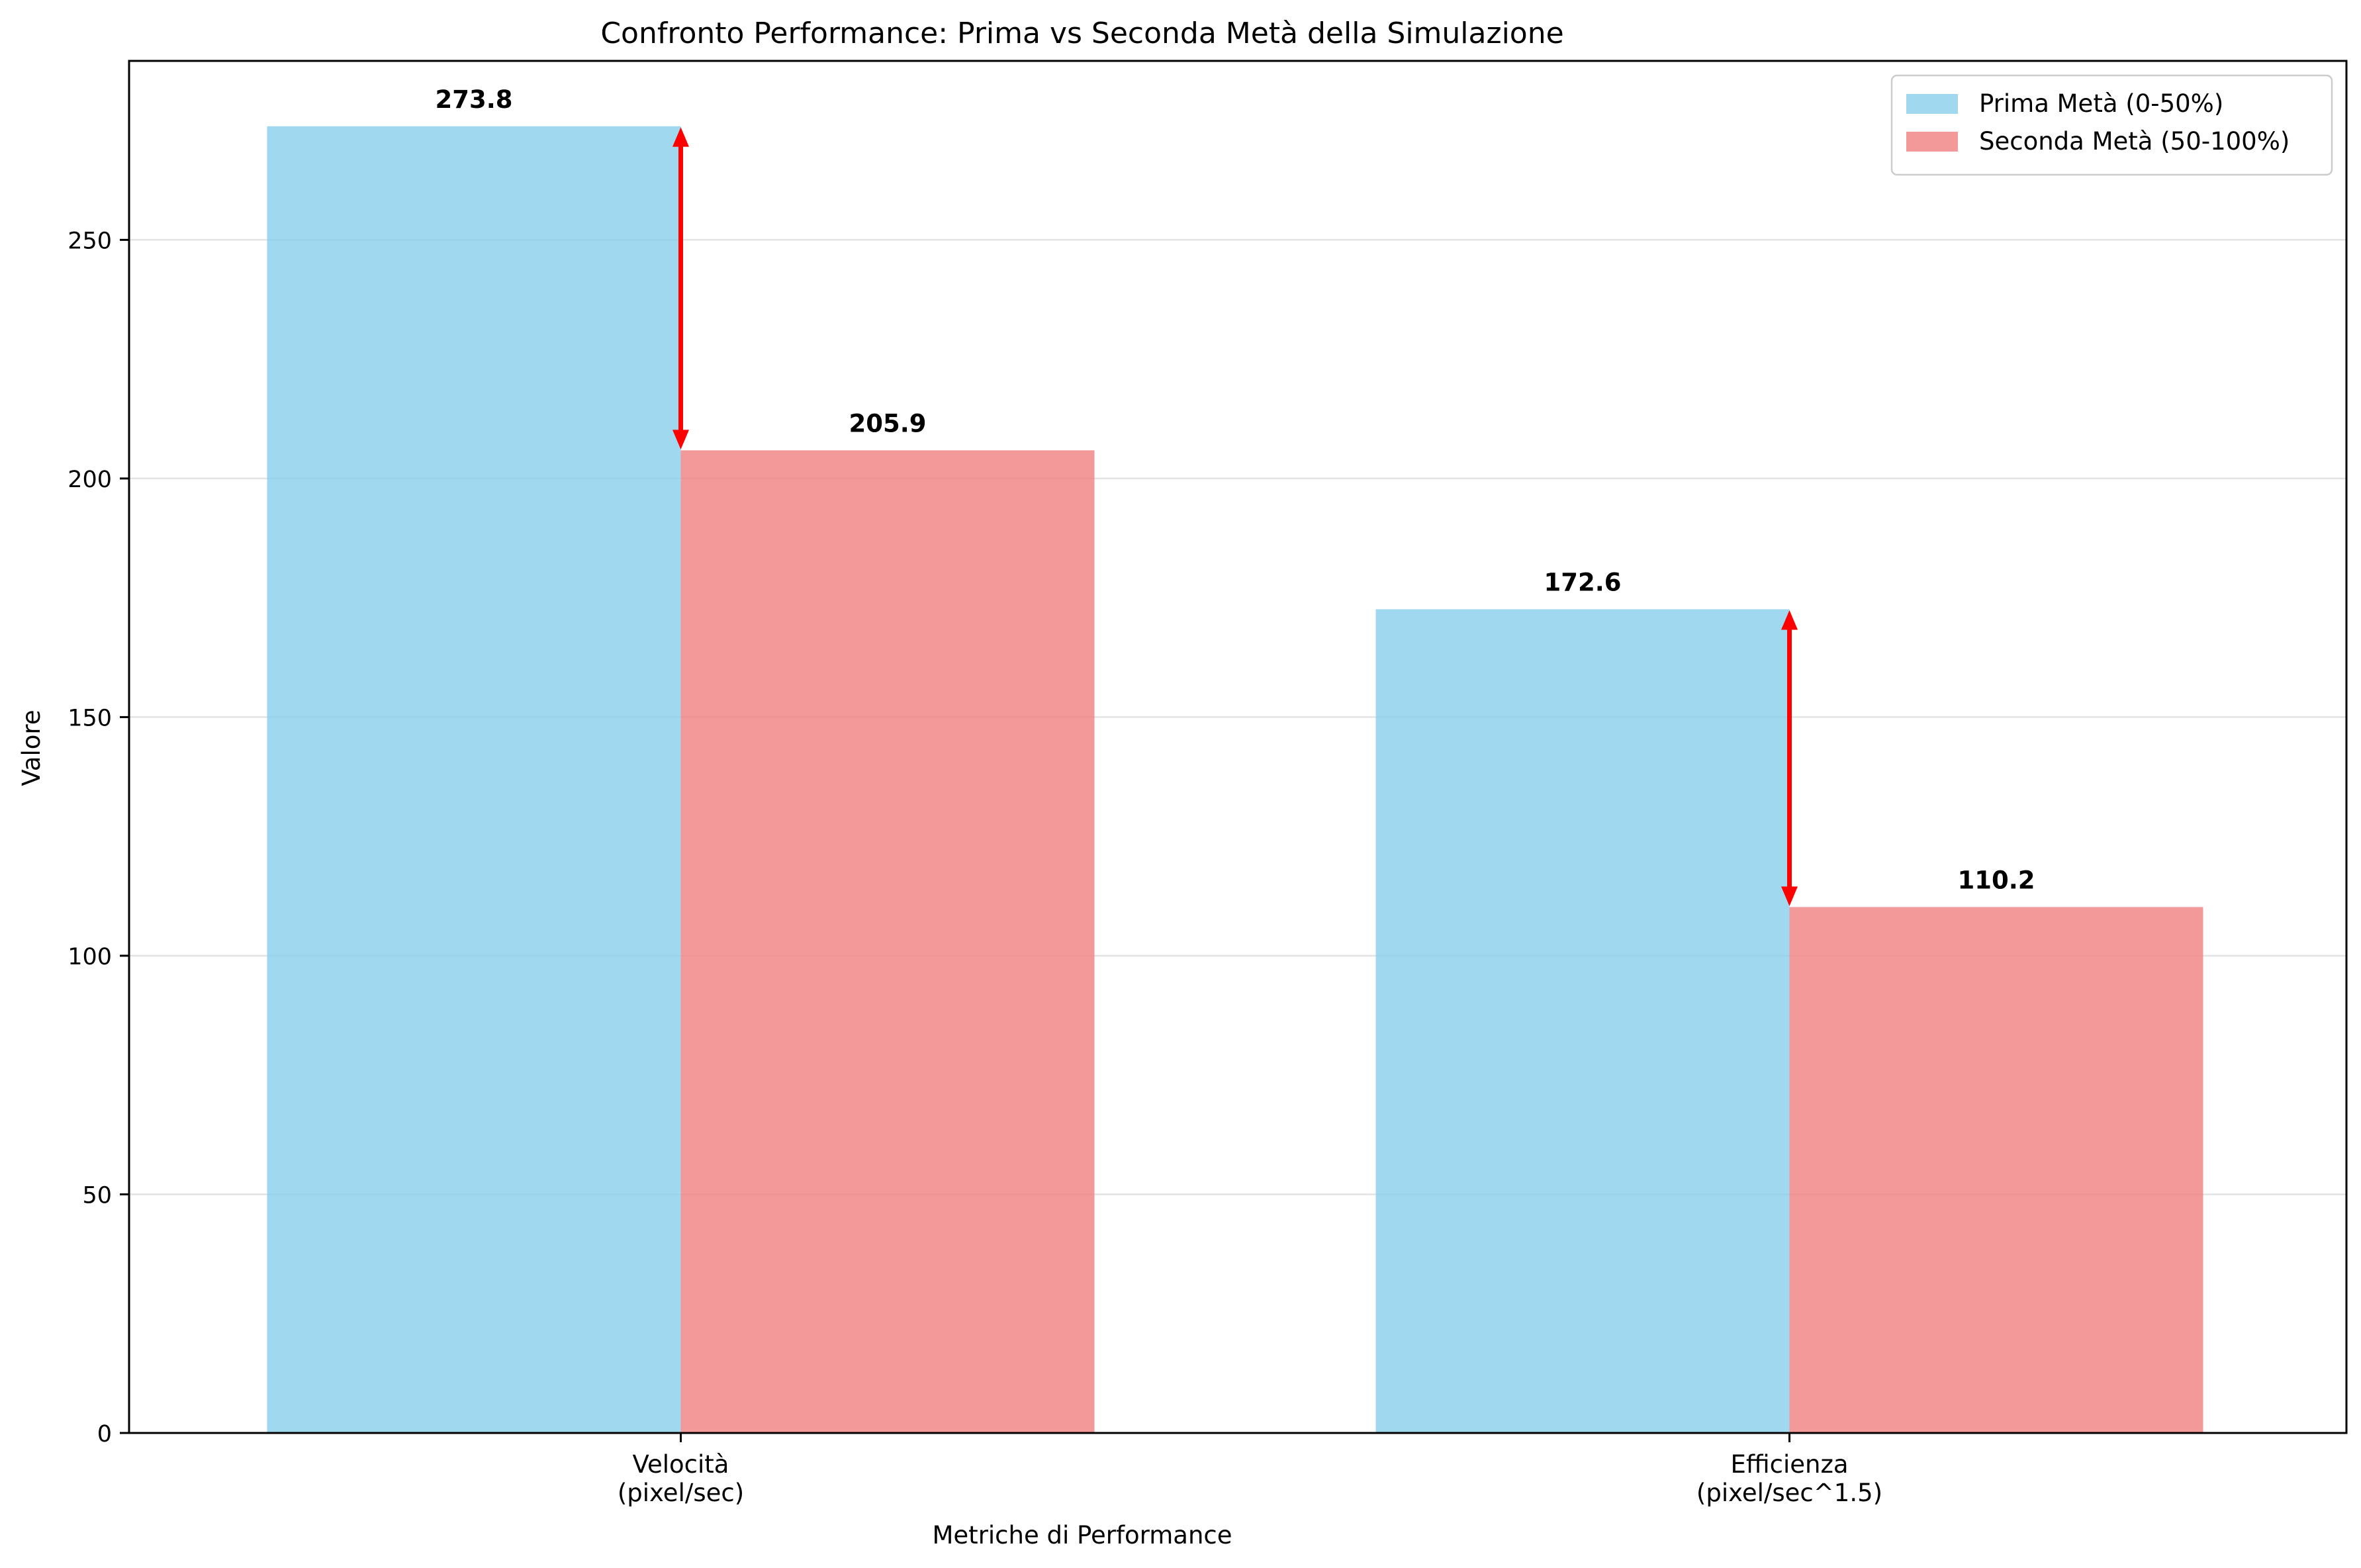 The height and width of the screenshot is (1568, 2361). Describe the element at coordinates (90, 480) in the screenshot. I see `y-tick-label: 200` at that location.